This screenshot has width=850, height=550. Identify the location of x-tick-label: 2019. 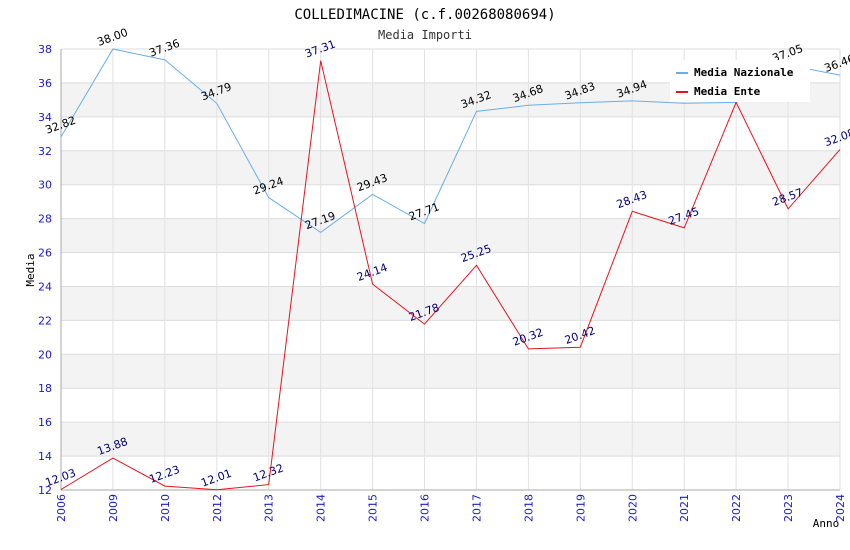
(580, 508).